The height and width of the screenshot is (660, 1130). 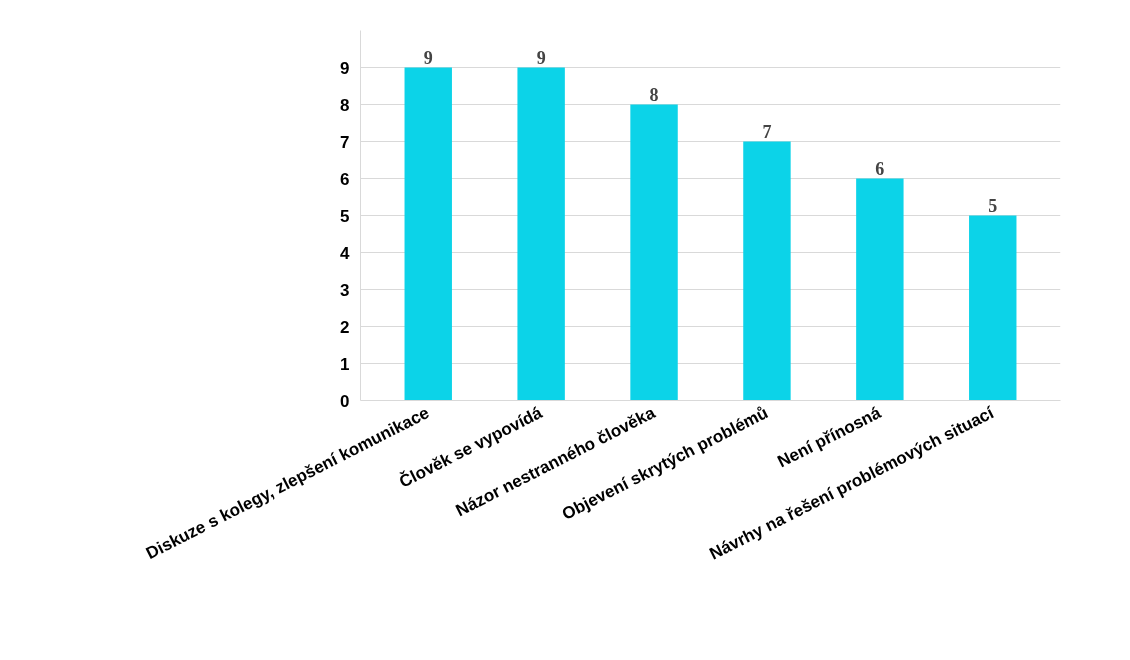 What do you see at coordinates (345, 401) in the screenshot?
I see `y-tick-label: 0` at bounding box center [345, 401].